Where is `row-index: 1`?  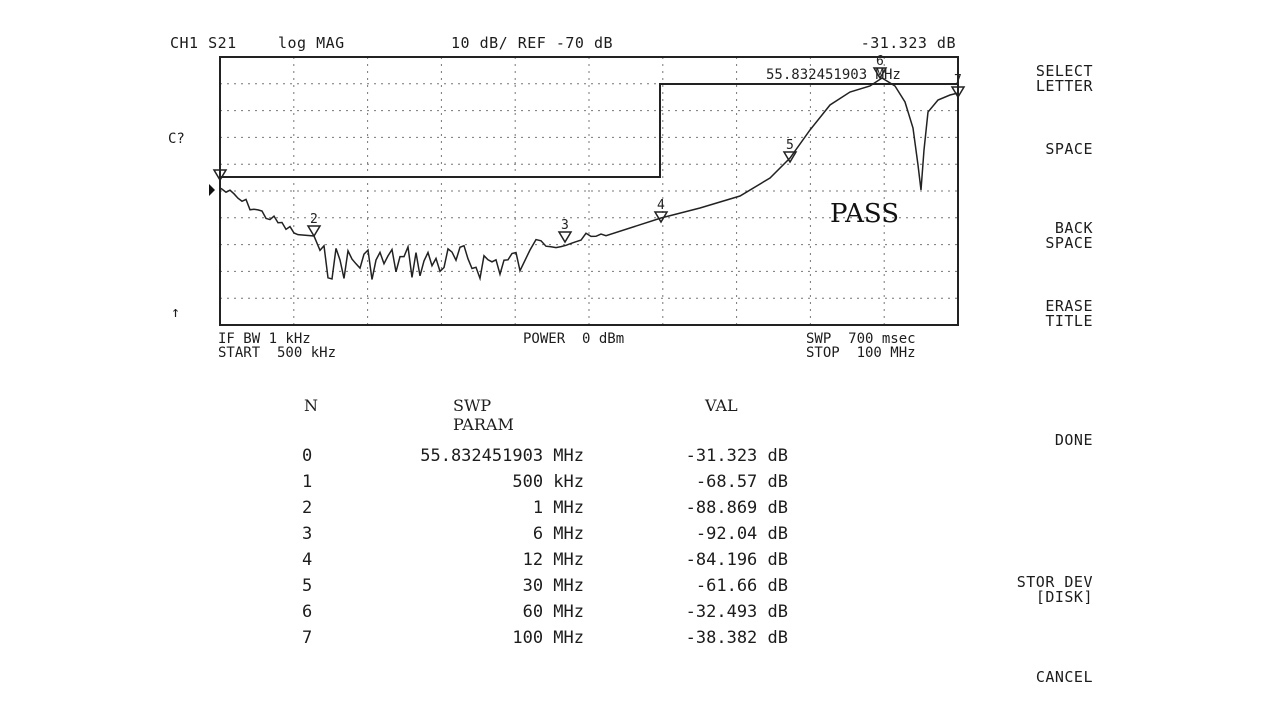 row-index: 1 is located at coordinates (307, 482).